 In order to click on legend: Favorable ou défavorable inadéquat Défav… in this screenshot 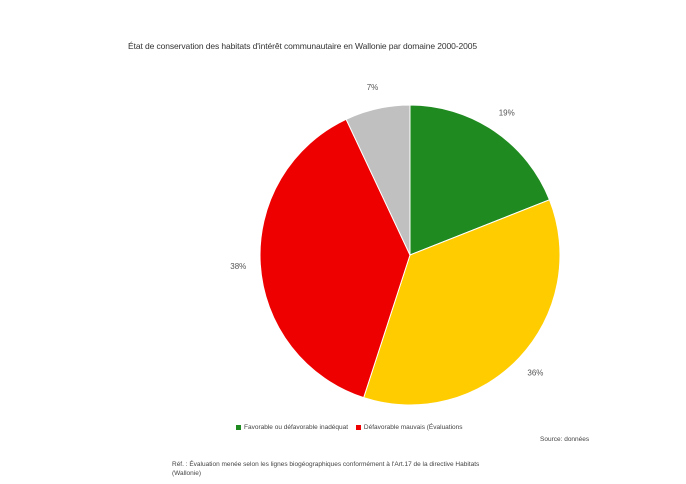, I will do `click(352, 428)`.